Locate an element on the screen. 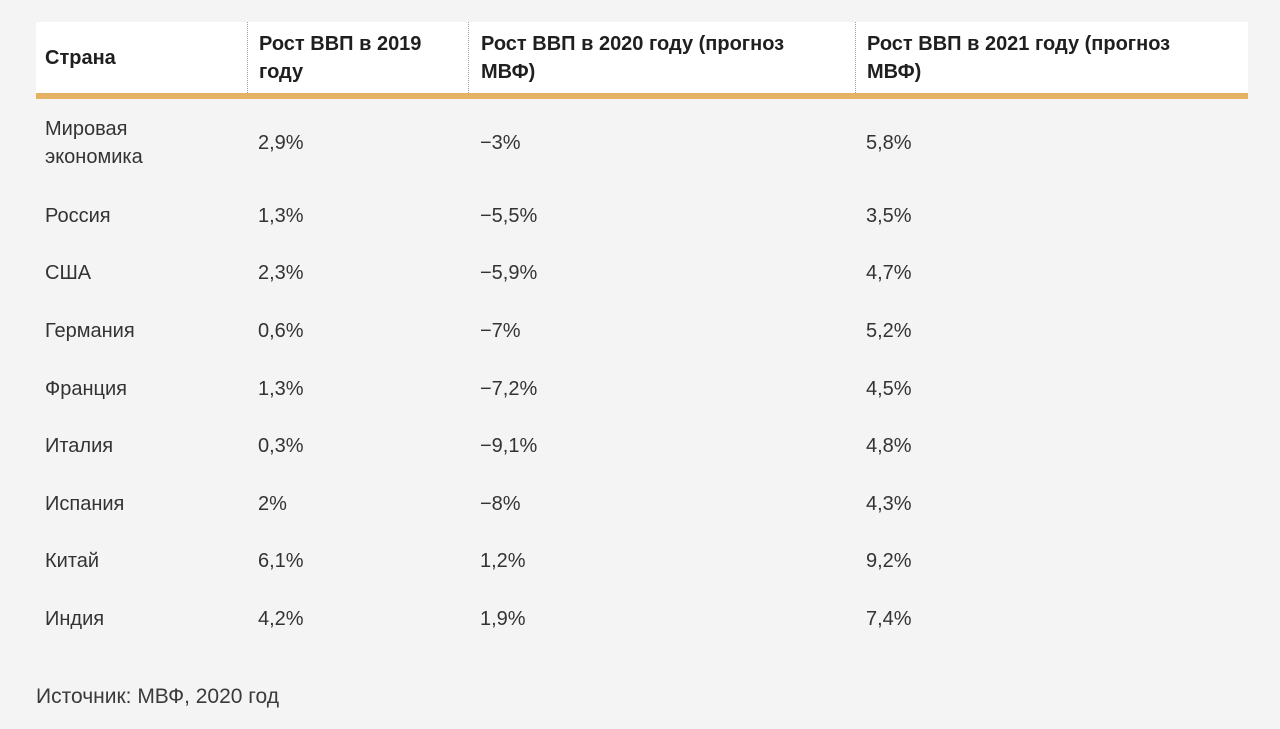  cell-gdp-2019: 0,6% is located at coordinates (281, 330).